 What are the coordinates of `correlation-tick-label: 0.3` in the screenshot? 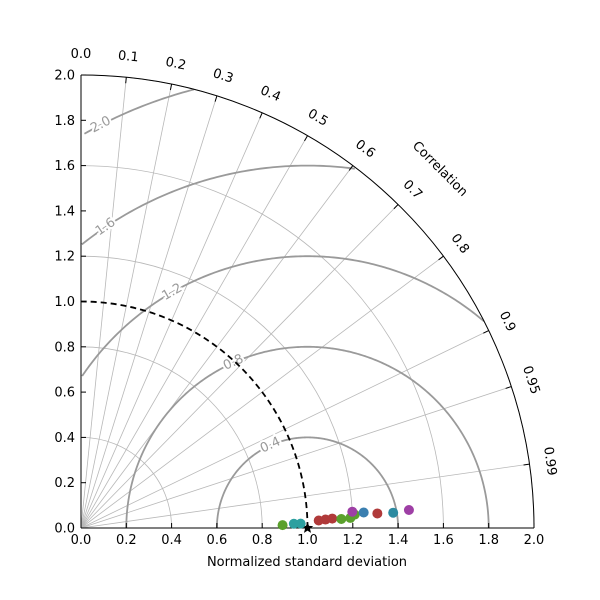 It's located at (223, 76).